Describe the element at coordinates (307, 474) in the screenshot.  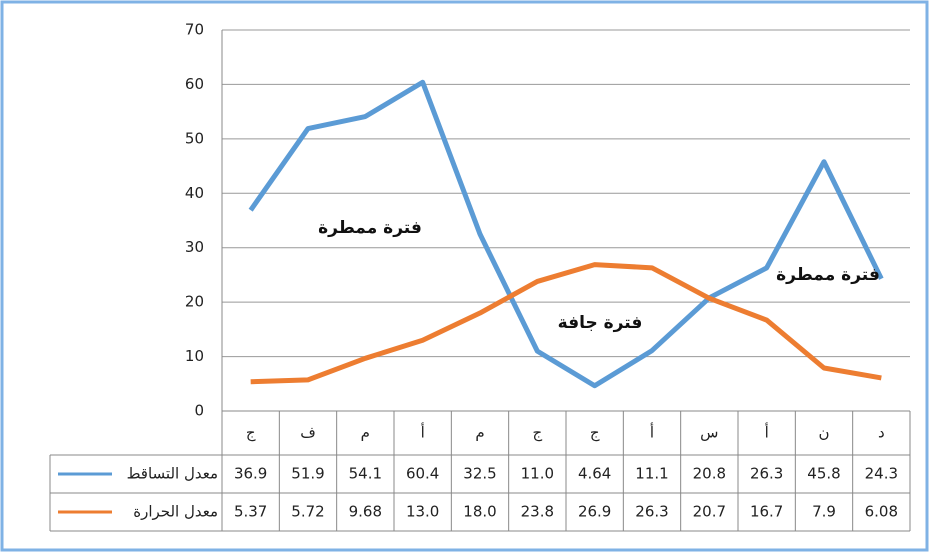
I see `table-value: 51.9` at that location.